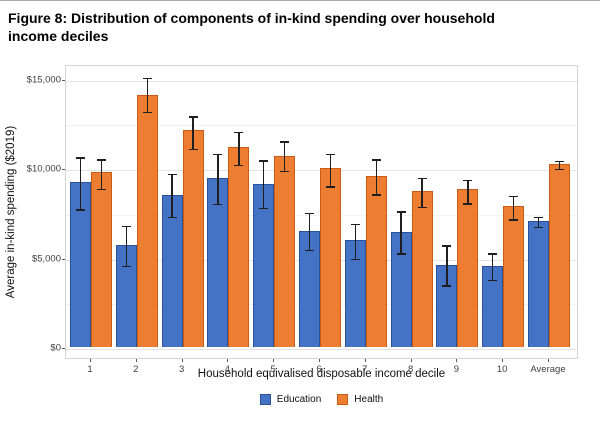  I want to click on x-tick-label: 7, so click(365, 369).